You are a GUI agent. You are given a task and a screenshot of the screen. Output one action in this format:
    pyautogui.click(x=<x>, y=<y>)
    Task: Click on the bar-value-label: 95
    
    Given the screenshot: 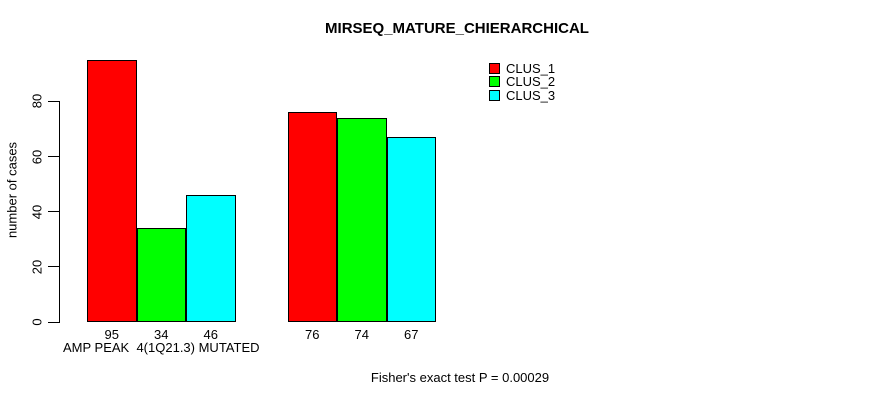 What is the action you would take?
    pyautogui.click(x=111, y=334)
    